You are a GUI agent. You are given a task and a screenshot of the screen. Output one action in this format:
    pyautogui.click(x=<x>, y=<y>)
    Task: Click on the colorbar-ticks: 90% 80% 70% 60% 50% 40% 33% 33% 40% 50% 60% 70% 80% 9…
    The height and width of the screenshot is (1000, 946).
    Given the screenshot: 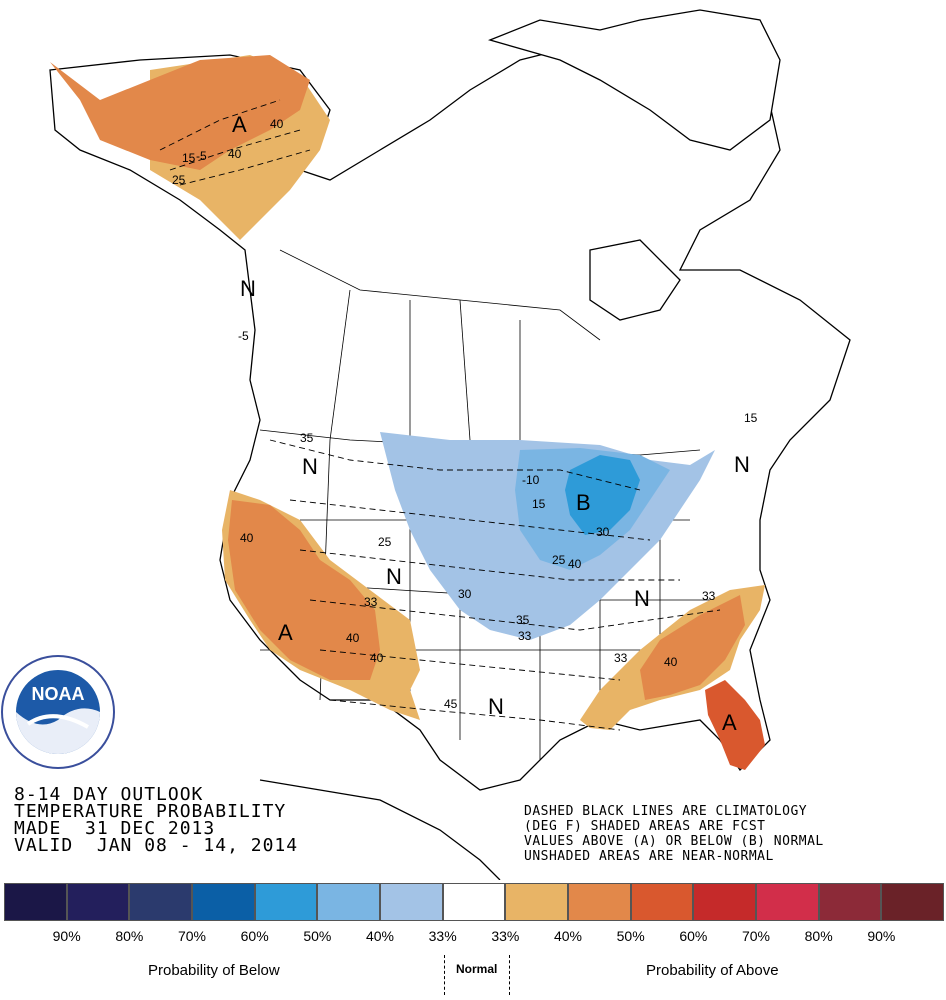 What is the action you would take?
    pyautogui.click(x=473, y=938)
    